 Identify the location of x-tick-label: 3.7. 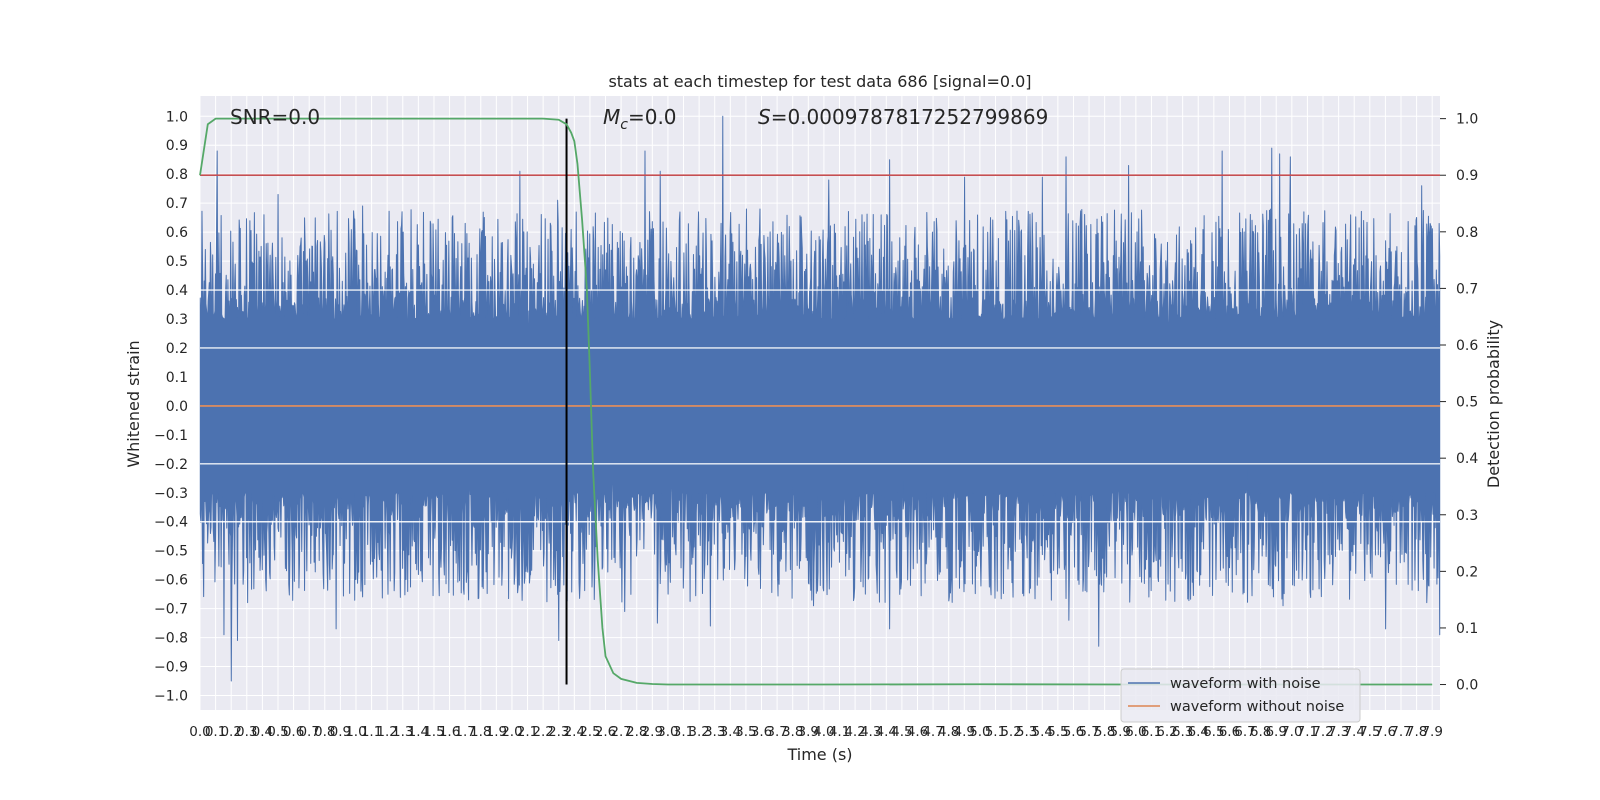
(776, 732).